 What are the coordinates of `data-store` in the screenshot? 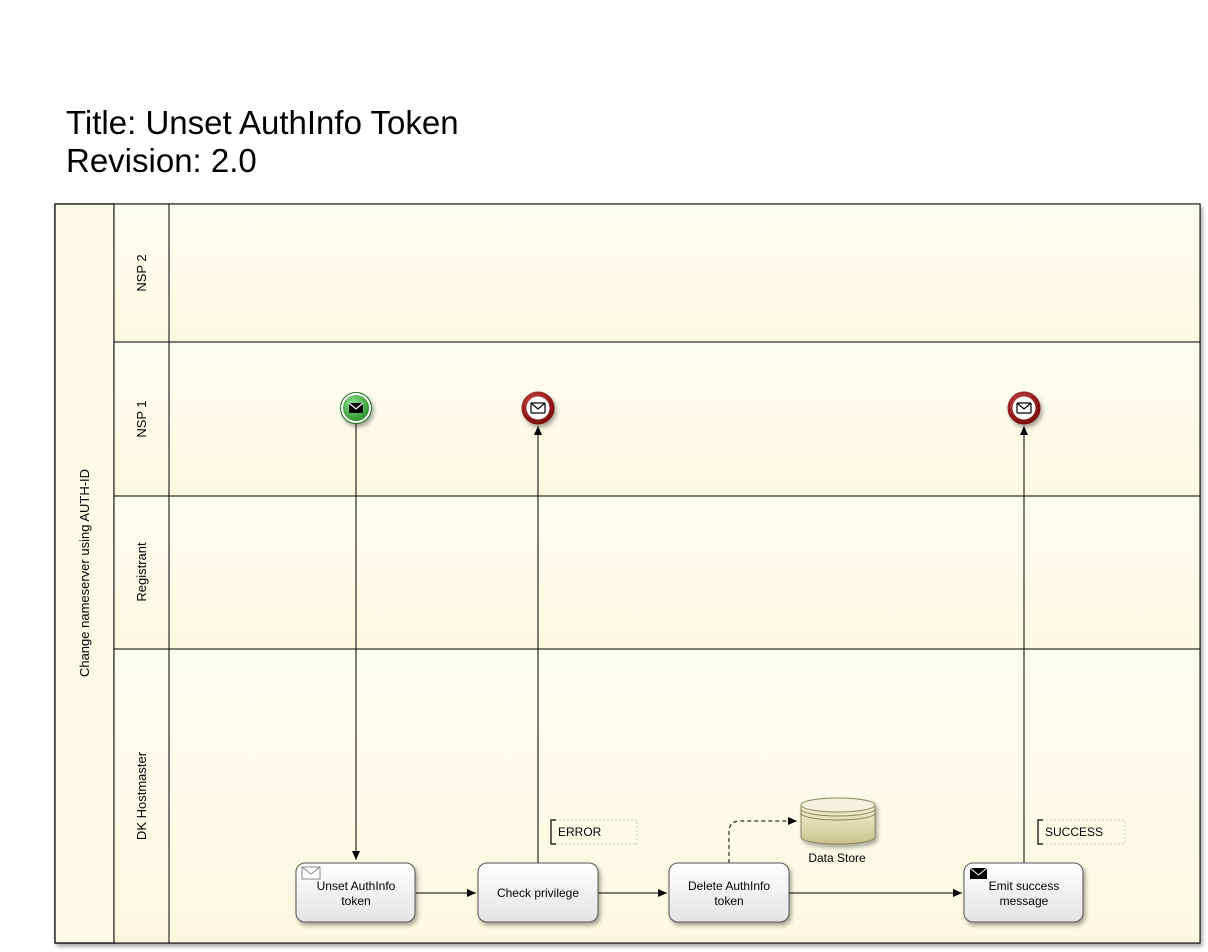 It's located at (838, 821).